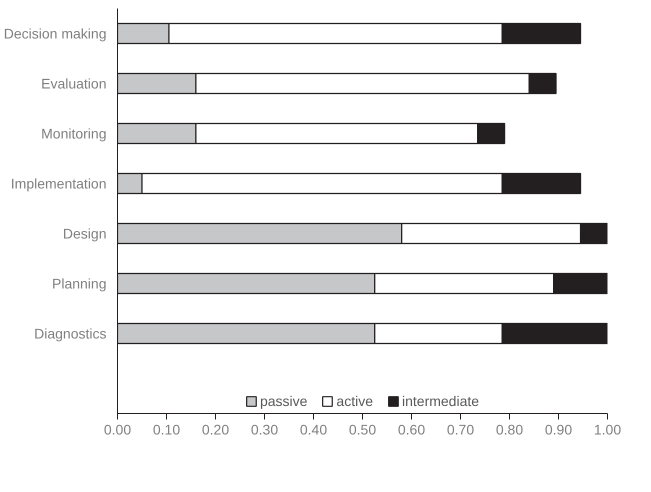 Image resolution: width=651 pixels, height=492 pixels. What do you see at coordinates (558, 430) in the screenshot?
I see `x-tick-label: 0.90` at bounding box center [558, 430].